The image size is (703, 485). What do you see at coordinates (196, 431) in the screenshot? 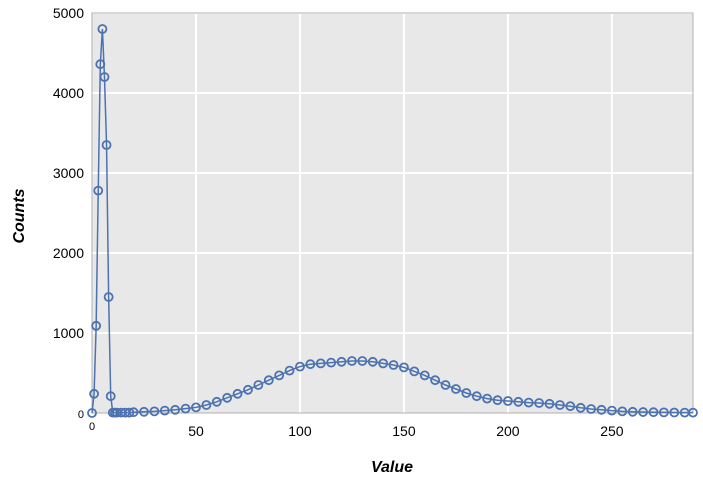
I see `x-tick-label: 50` at bounding box center [196, 431].